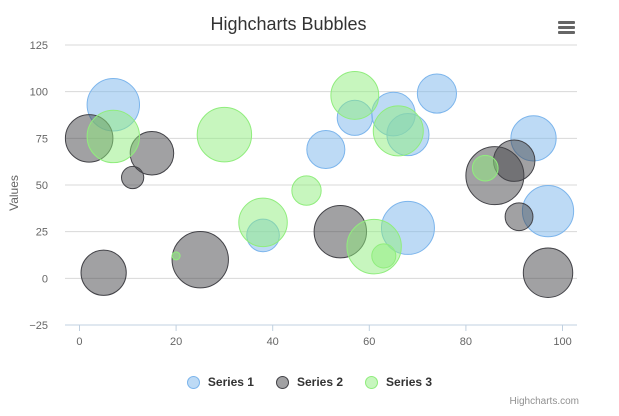  I want to click on legend: Series 1 Series 2 Series 3, so click(309, 382).